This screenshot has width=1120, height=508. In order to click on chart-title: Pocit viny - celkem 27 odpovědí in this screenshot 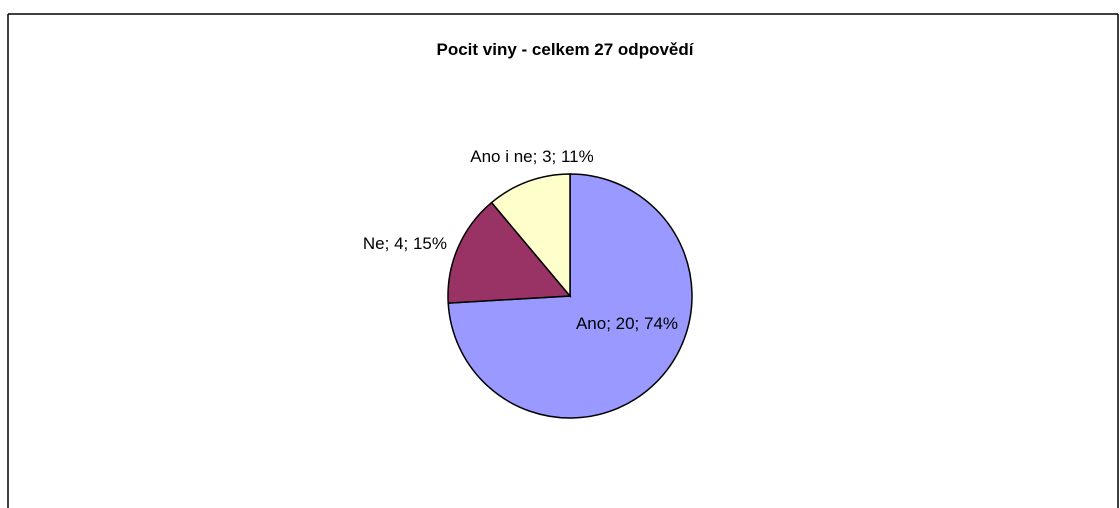, I will do `click(565, 49)`.